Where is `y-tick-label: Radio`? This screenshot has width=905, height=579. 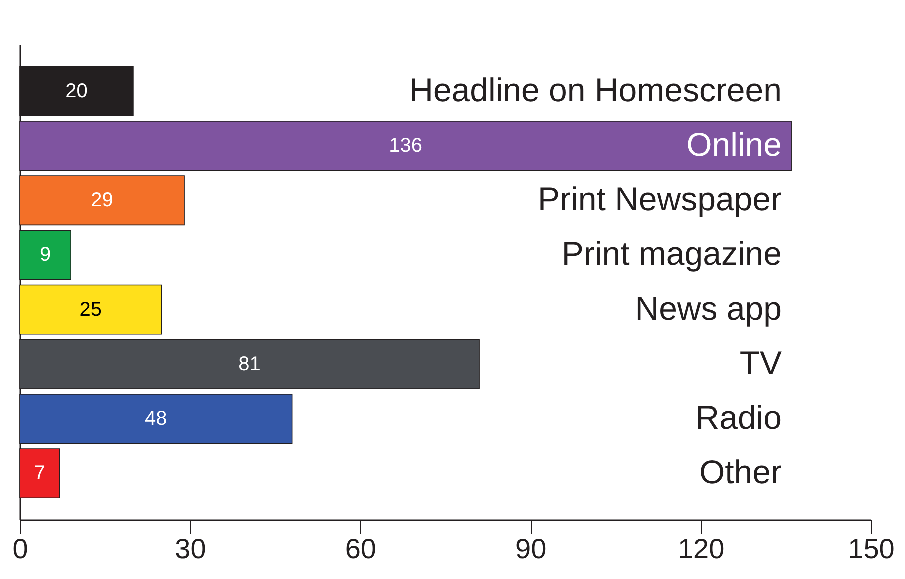 y-tick-label: Radio is located at coordinates (739, 417).